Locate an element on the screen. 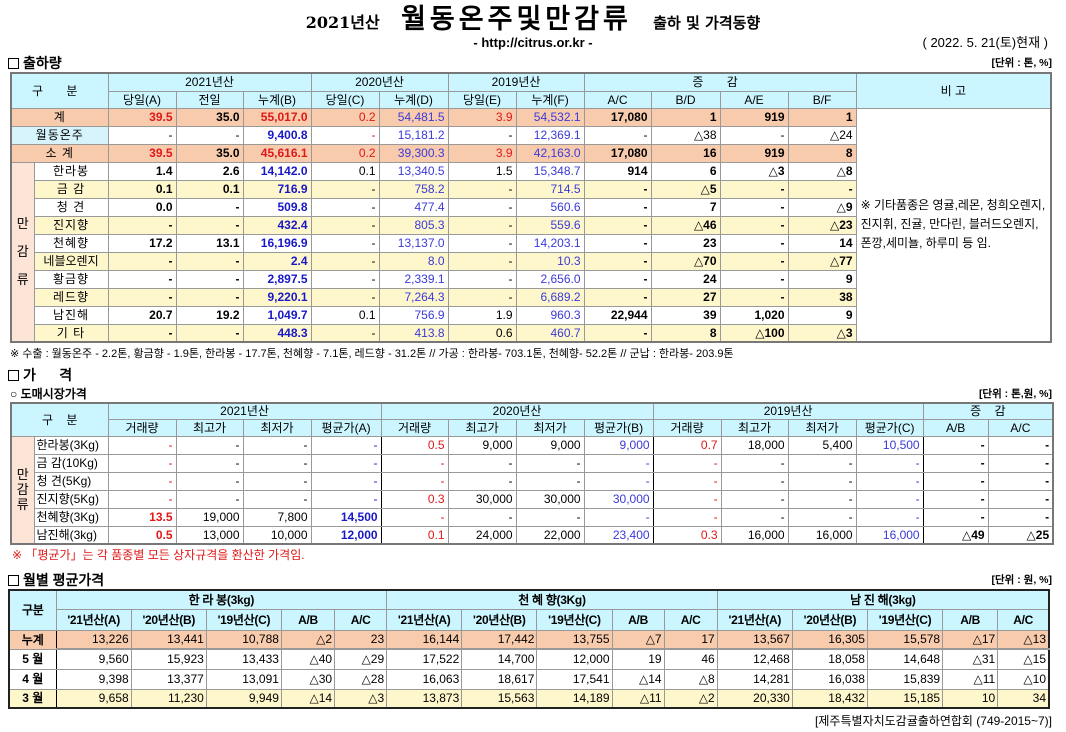 The height and width of the screenshot is (732, 1066). title-sub: 출하 및 가격동향 is located at coordinates (707, 23).